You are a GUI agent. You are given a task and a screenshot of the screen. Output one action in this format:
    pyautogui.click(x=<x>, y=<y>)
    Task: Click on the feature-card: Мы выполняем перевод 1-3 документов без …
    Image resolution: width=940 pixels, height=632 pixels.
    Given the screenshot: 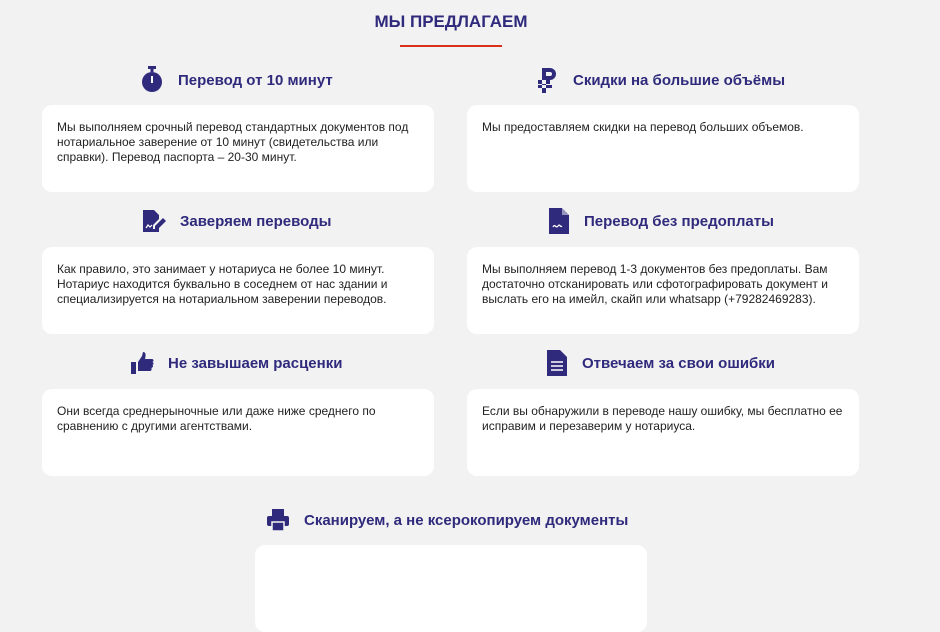 What is the action you would take?
    pyautogui.click(x=663, y=290)
    